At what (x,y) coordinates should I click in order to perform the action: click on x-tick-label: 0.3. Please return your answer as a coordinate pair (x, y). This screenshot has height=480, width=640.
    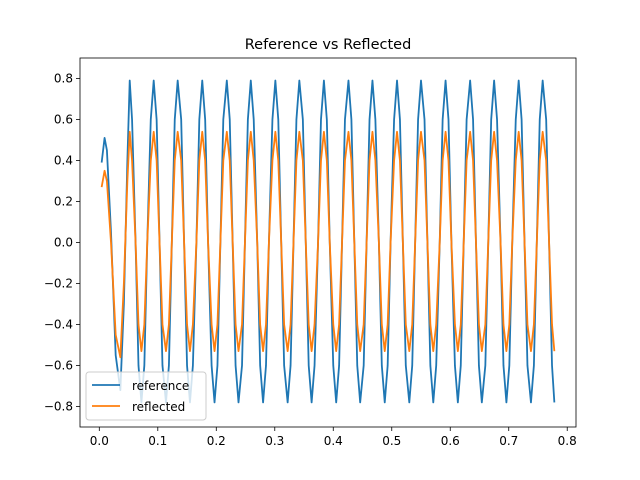
    Looking at the image, I should click on (274, 441).